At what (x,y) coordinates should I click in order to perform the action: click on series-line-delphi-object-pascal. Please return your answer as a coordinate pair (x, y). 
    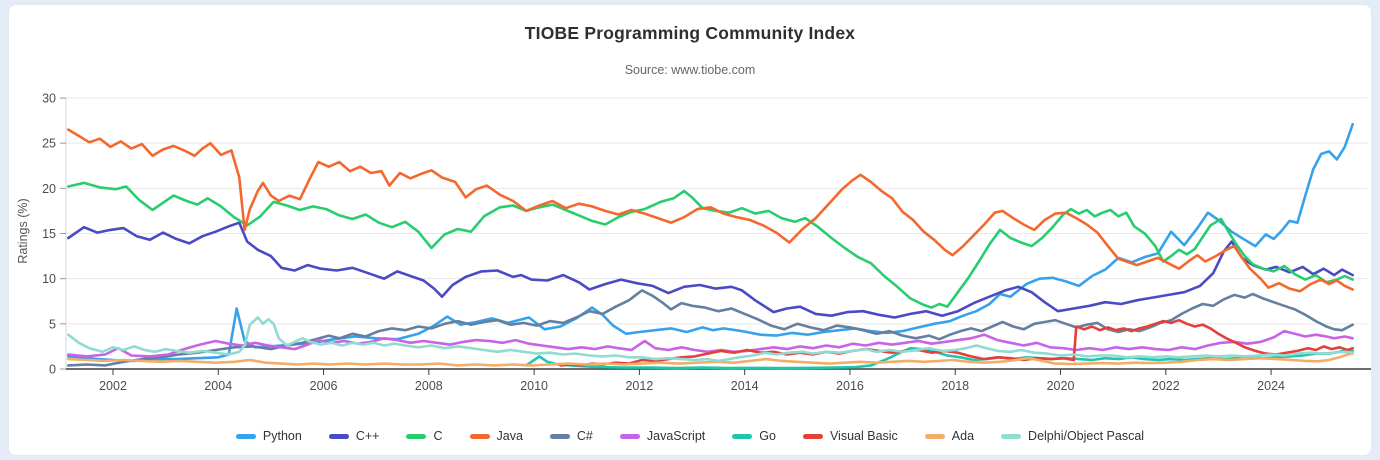
    Looking at the image, I should click on (710, 339).